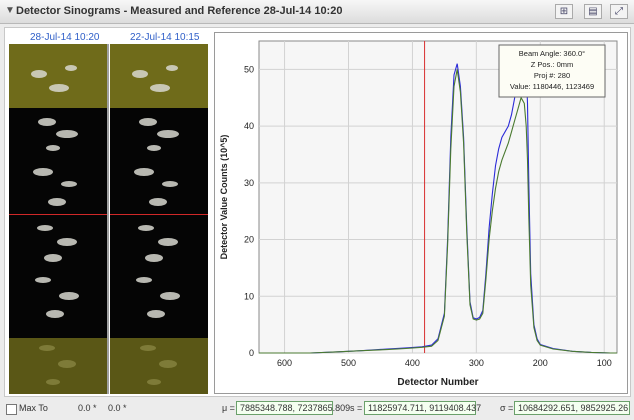 This screenshot has height=420, width=634. I want to click on y-tick-label: 10, so click(249, 296).